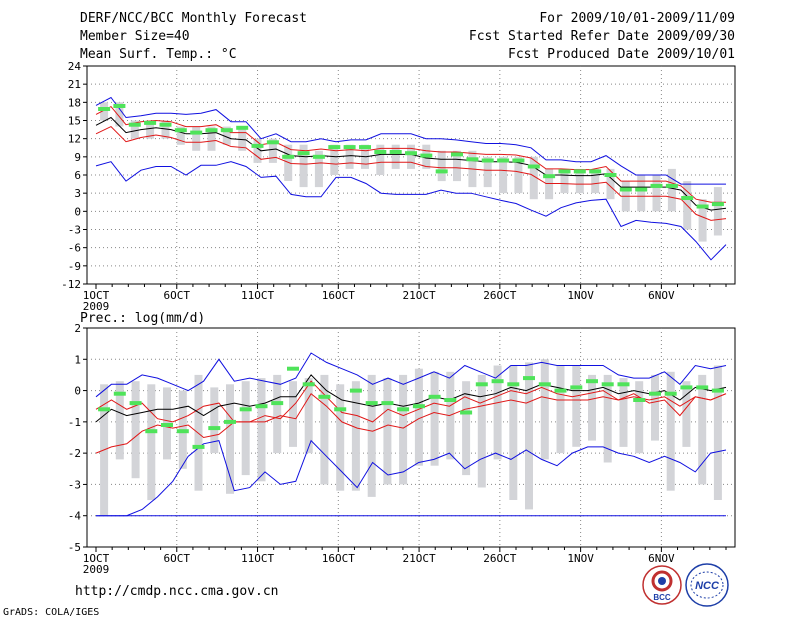  Describe the element at coordinates (621, 54) in the screenshot. I see `fcst-produced-date: Fcst Produced Date 2009/10/01` at that location.